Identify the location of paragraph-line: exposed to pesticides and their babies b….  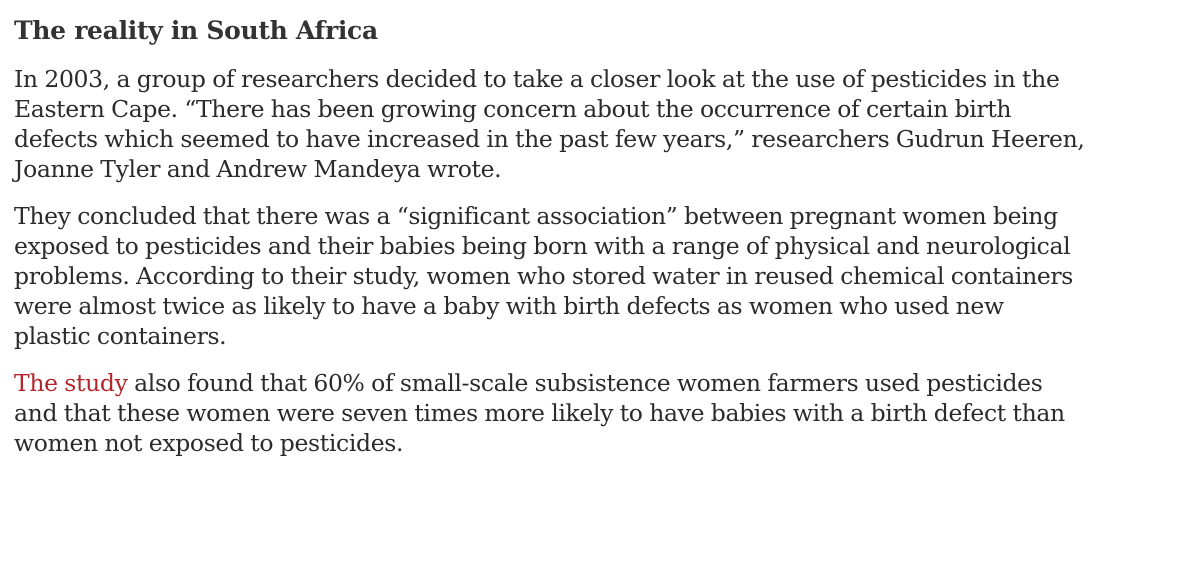
(542, 246).